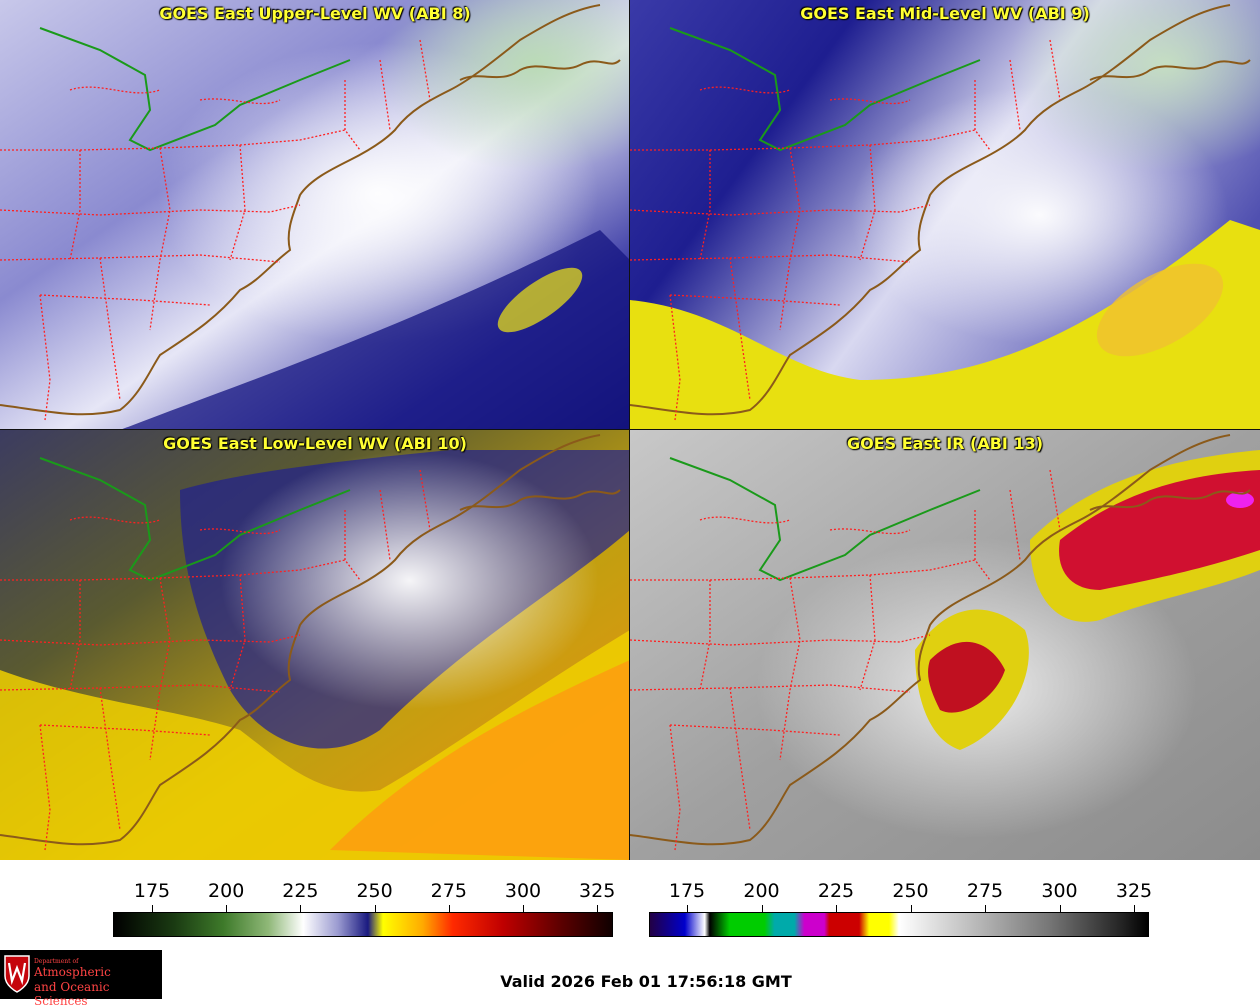  What do you see at coordinates (152, 891) in the screenshot?
I see `wv-tick-label: 175` at bounding box center [152, 891].